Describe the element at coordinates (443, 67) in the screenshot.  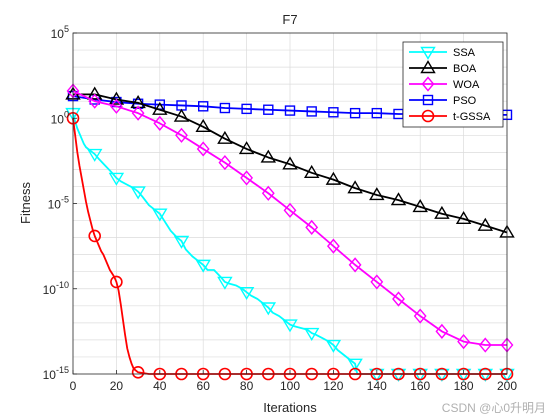
I see `legend-entry-boa: BOA` at that location.